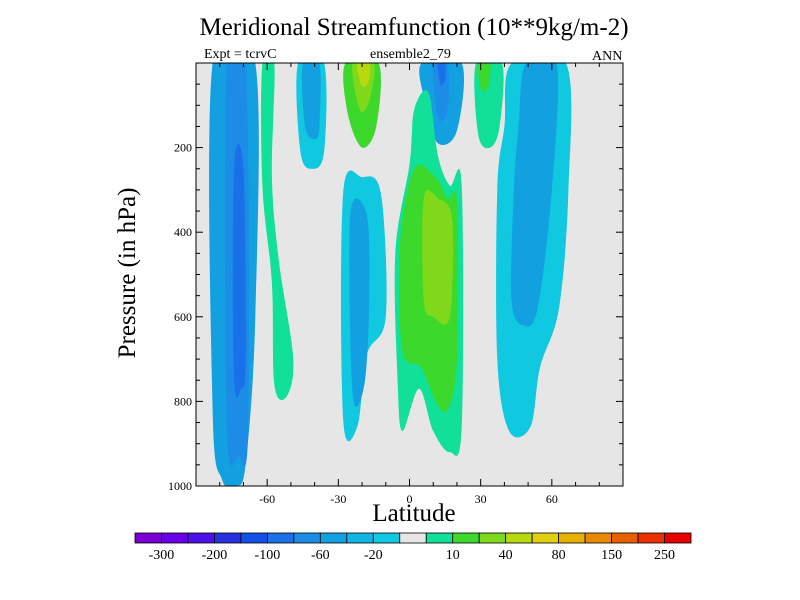 Image resolution: width=800 pixels, height=600 pixels. I want to click on x-tick-label: -60, so click(267, 499).